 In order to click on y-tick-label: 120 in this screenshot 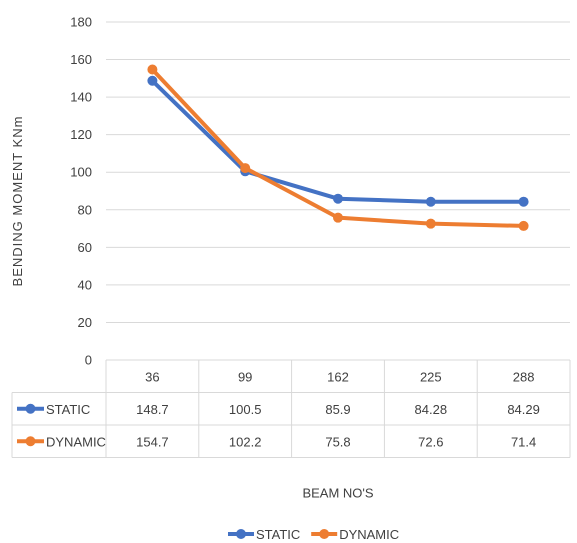, I will do `click(81, 134)`.